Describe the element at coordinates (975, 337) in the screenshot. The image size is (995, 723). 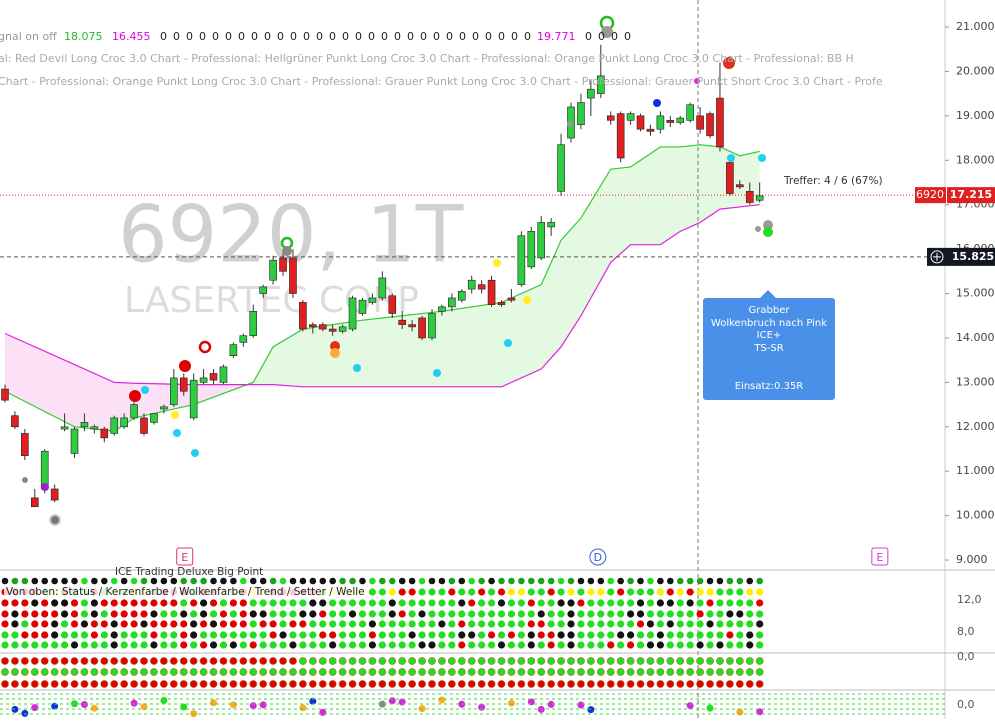
I see `y-tick-label: 14.000` at that location.